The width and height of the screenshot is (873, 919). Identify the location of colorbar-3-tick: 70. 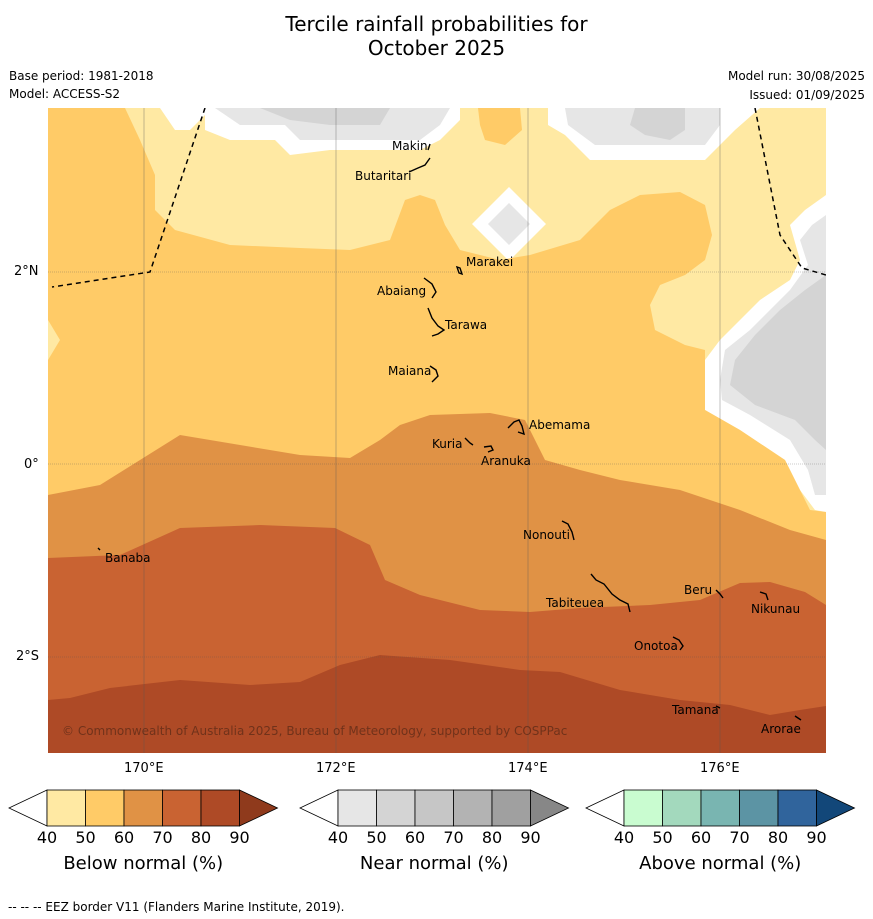
(739, 837).